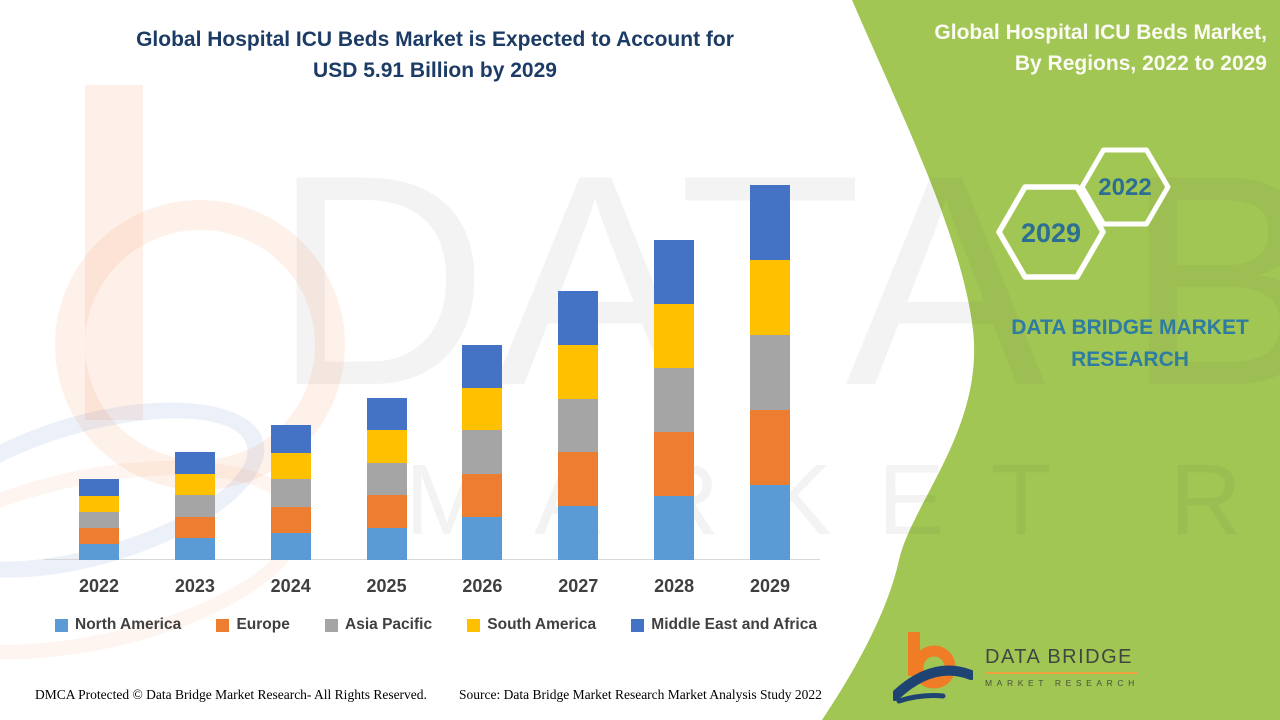 This screenshot has height=720, width=1280. I want to click on bar-2023, so click(194, 506).